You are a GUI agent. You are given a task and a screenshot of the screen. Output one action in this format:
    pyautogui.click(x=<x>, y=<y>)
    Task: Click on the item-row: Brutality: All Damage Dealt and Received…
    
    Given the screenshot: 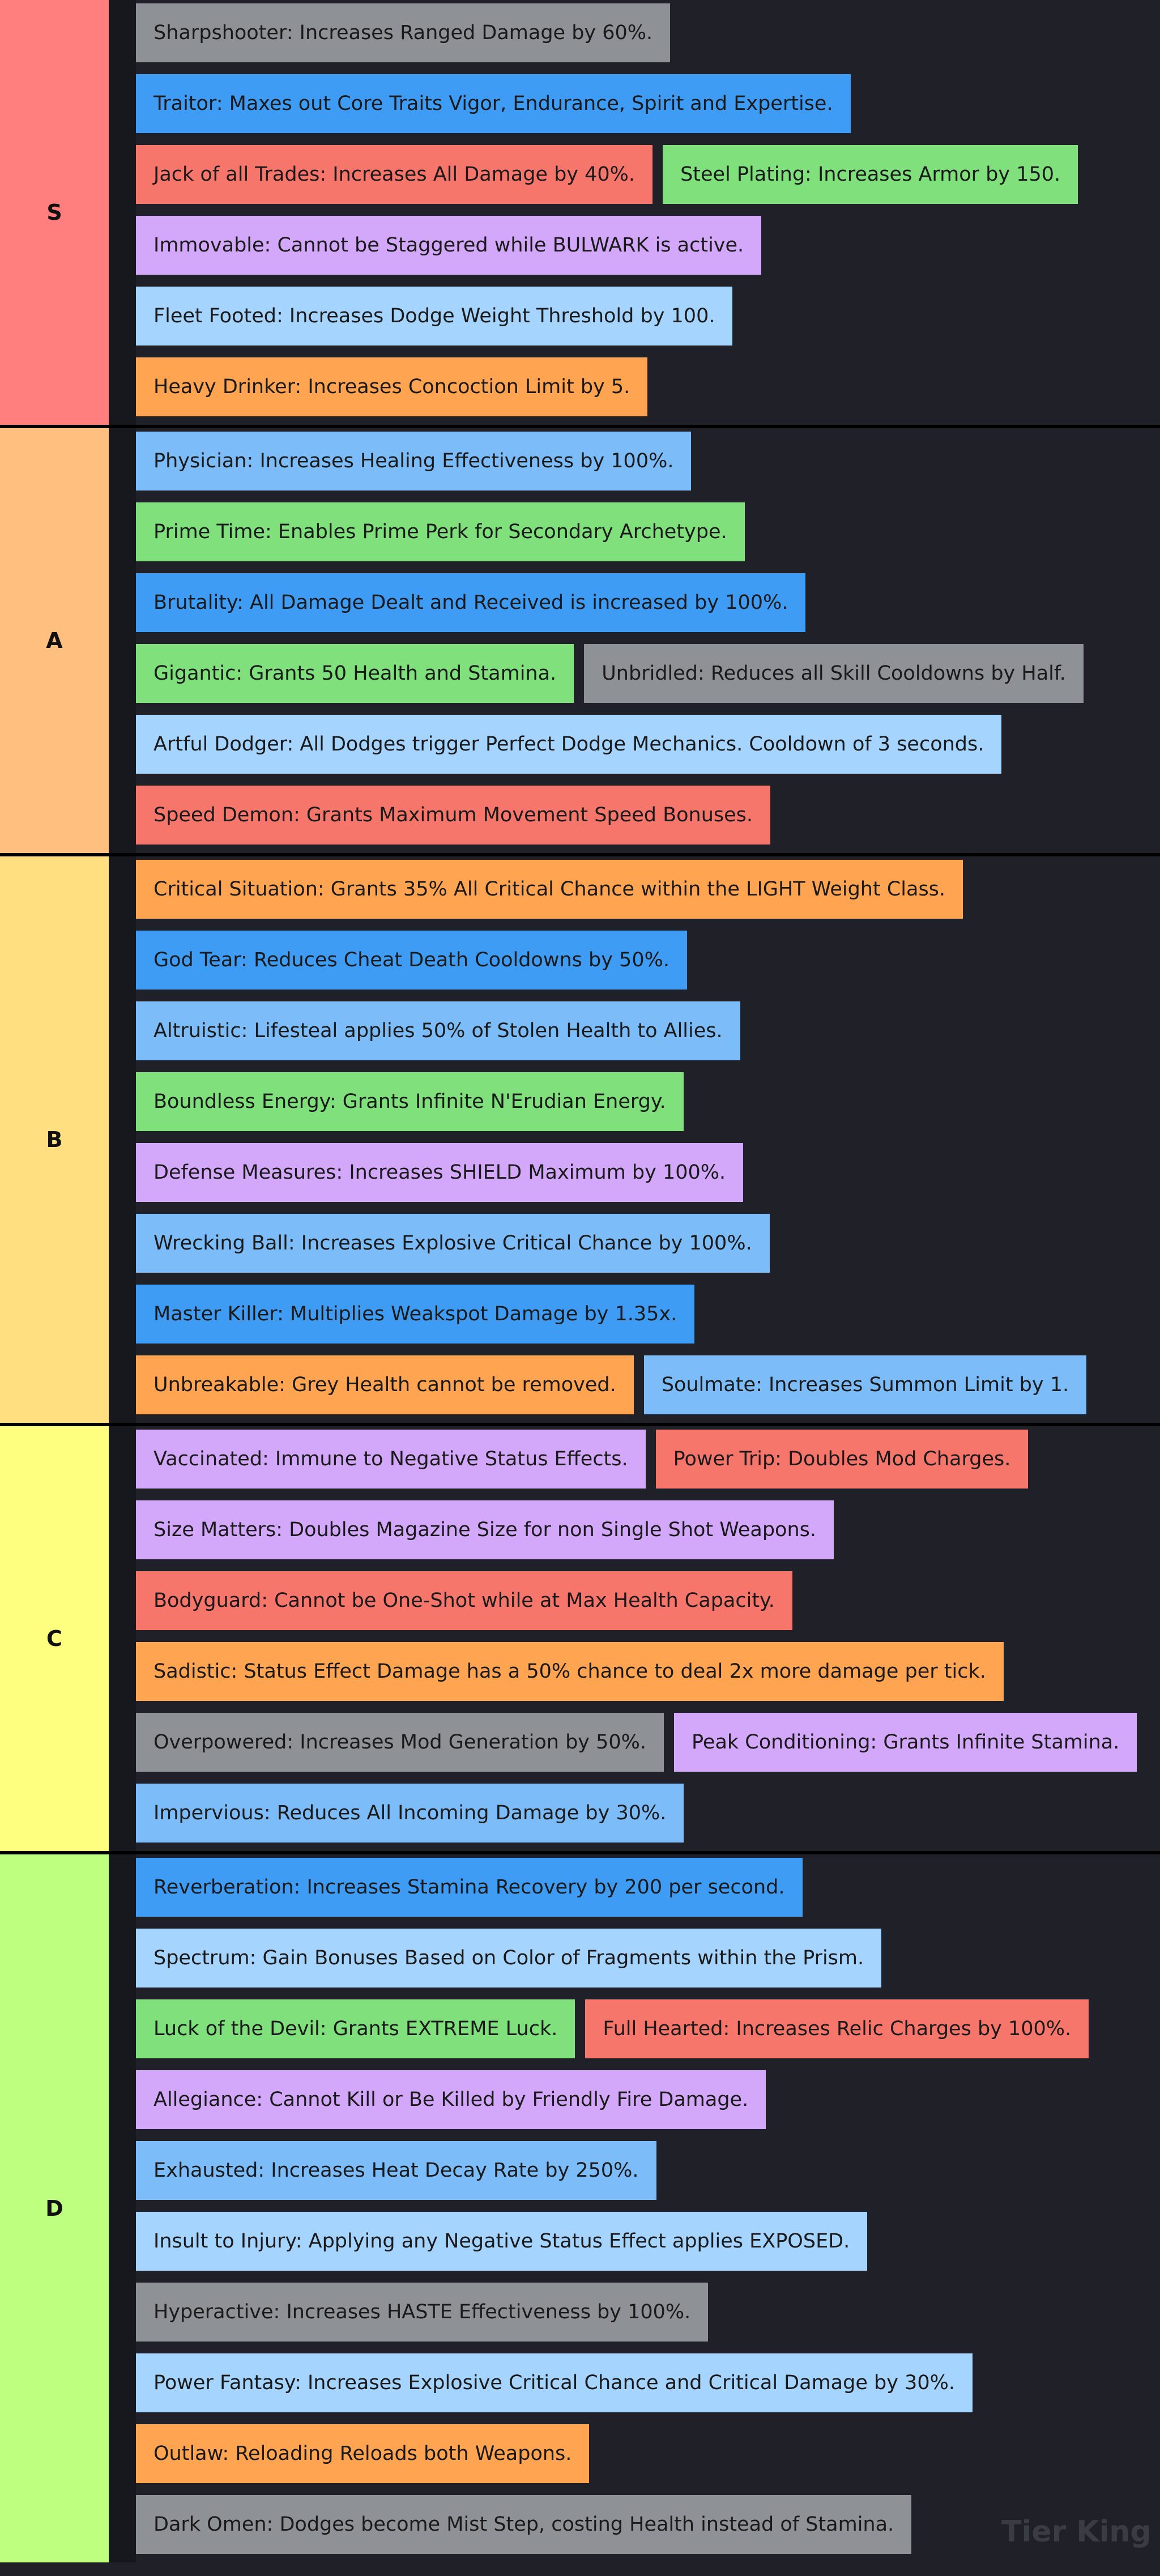 What is the action you would take?
    pyautogui.click(x=648, y=602)
    